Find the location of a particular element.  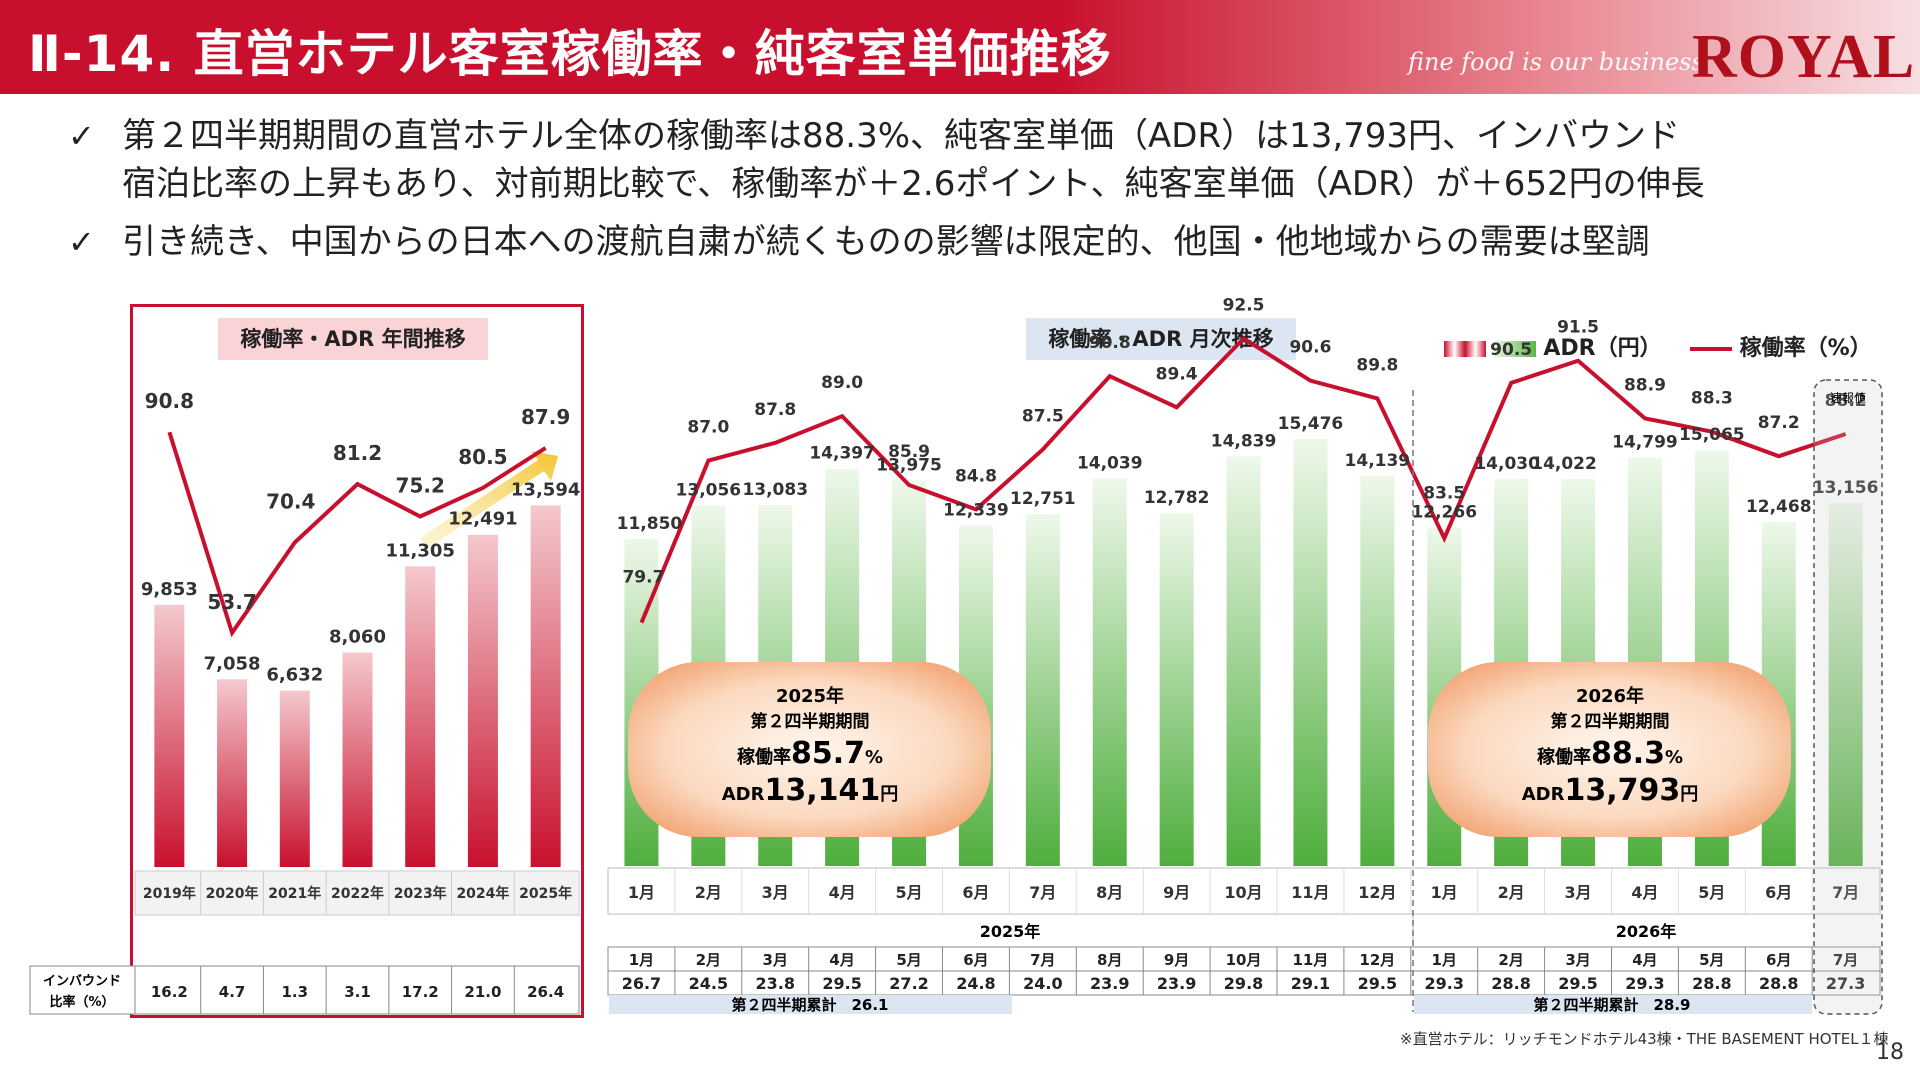

bubble-2025-adr-label: ADR is located at coordinates (743, 794).